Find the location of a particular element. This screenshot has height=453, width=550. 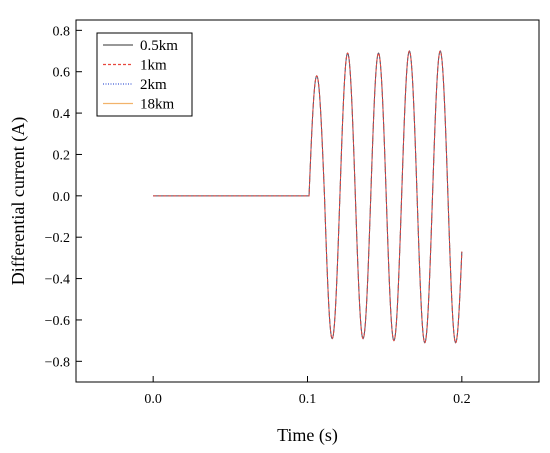

y-tick-label: 0.8 is located at coordinates (62, 31).